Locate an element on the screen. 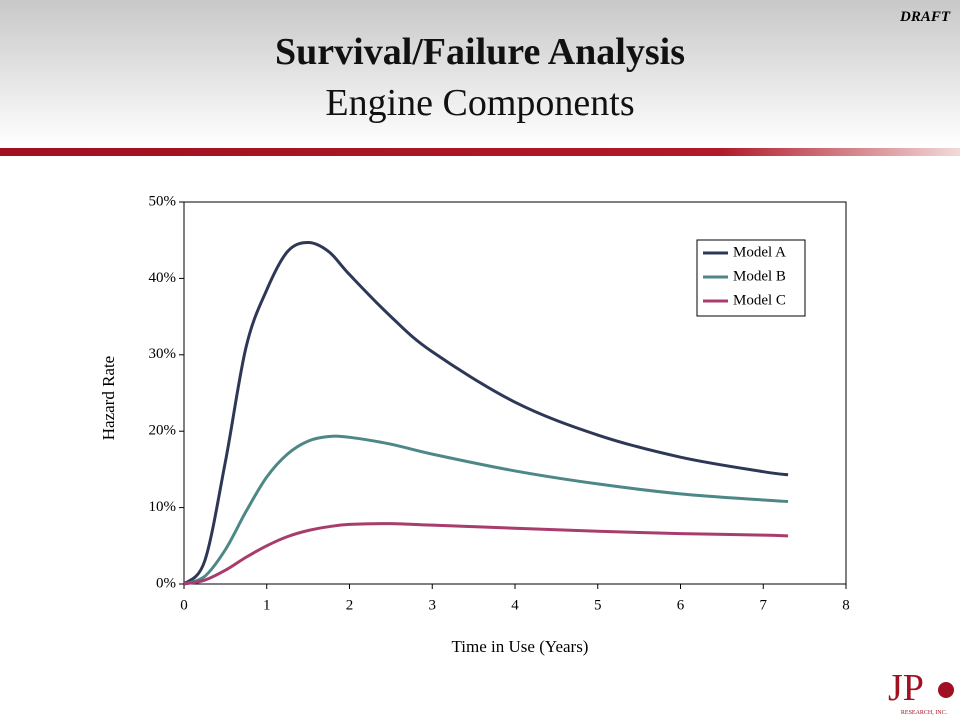 This screenshot has height=725, width=960. legend-label: Model C is located at coordinates (759, 300).